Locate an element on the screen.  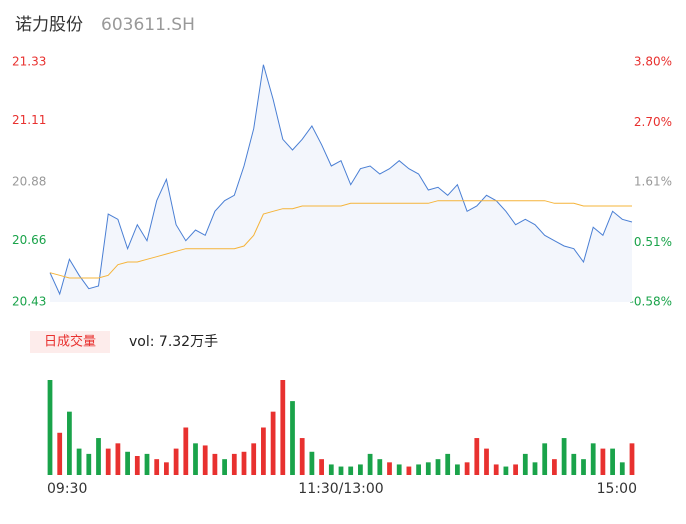
y2-tick-label: 2.70% is located at coordinates (653, 122).